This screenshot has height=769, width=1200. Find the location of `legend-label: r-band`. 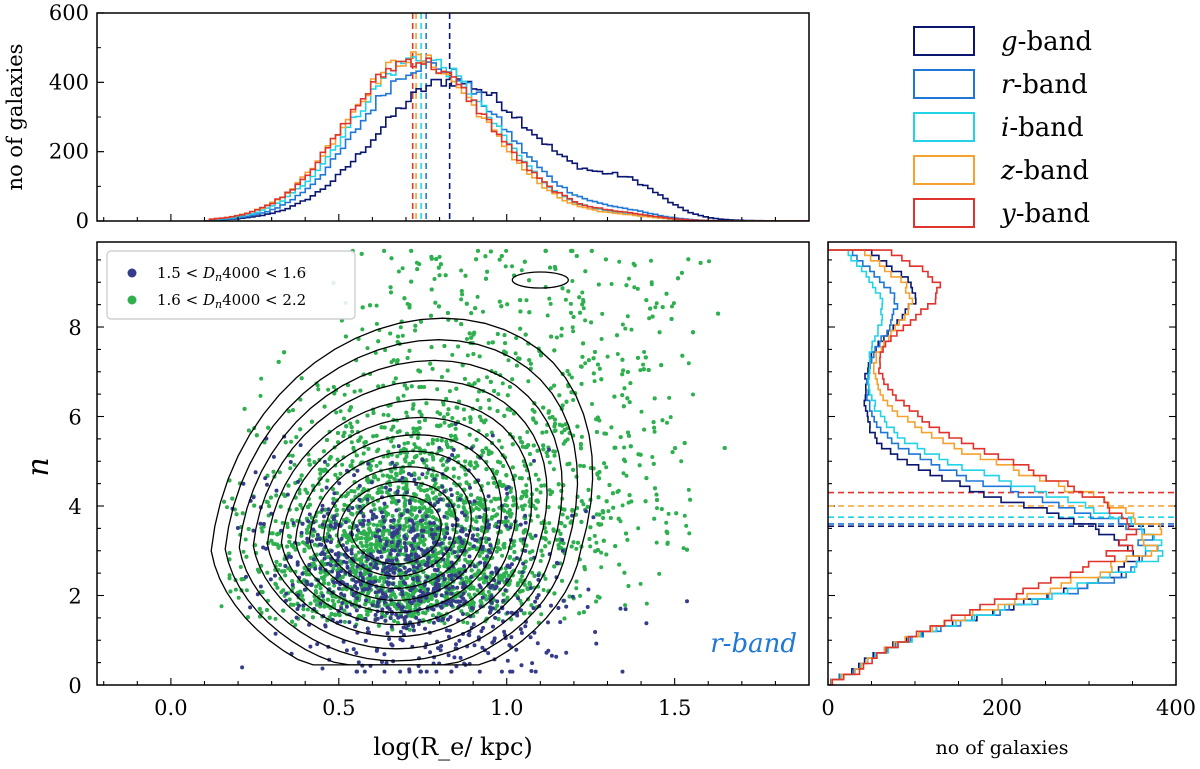

legend-label: r-band is located at coordinates (1044, 85).